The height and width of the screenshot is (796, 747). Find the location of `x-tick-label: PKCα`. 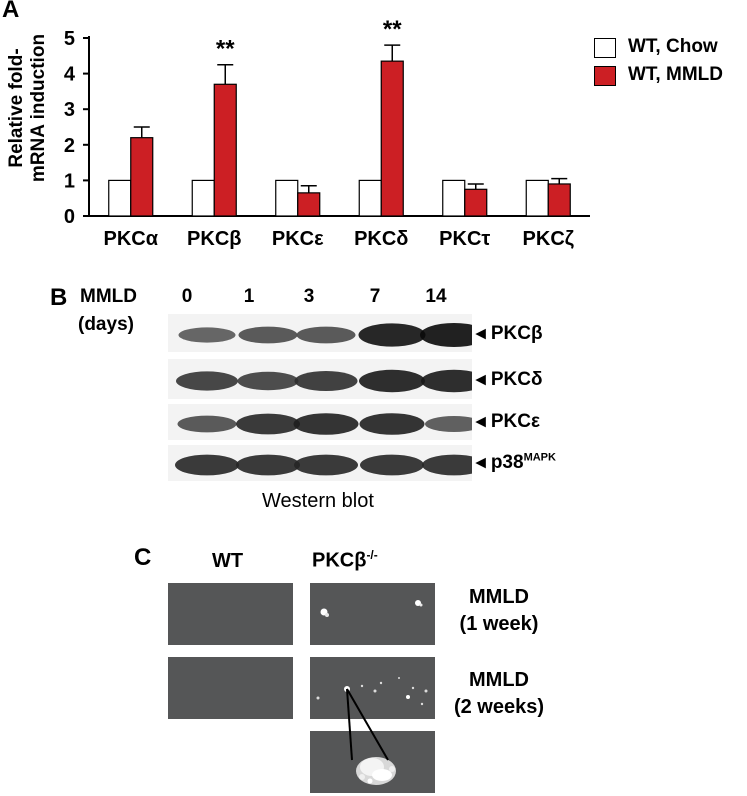

x-tick-label: PKCα is located at coordinates (130, 239).